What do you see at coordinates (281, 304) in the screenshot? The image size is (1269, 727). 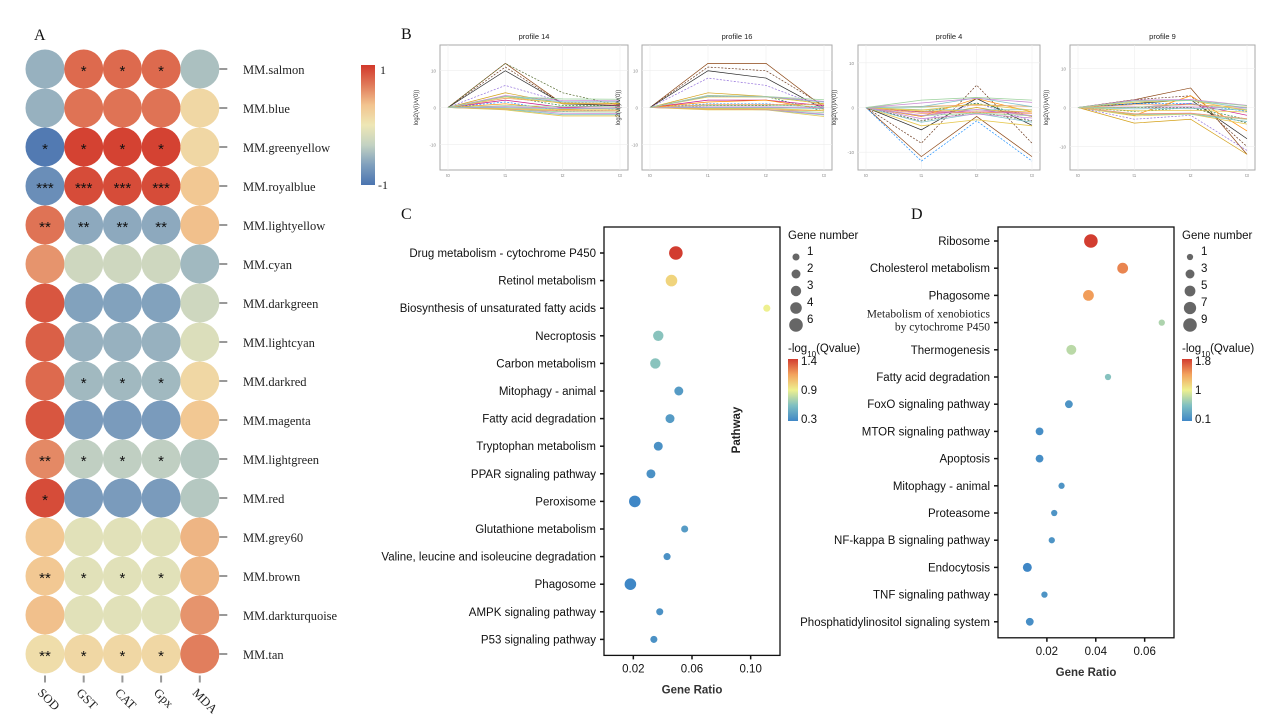 I see `row-label: MM.darkgreen` at bounding box center [281, 304].